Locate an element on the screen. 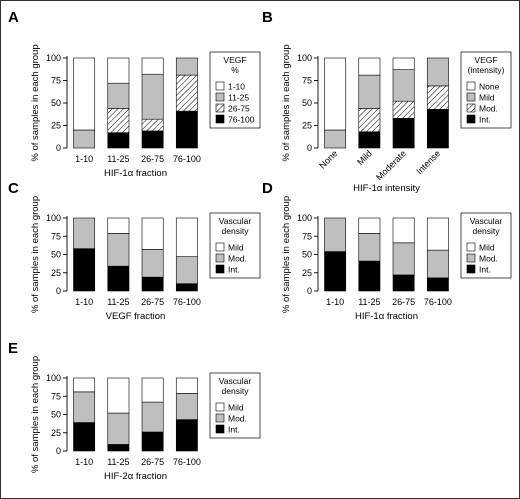 This screenshot has width=520, height=499. panel-letter: B is located at coordinates (267, 17).